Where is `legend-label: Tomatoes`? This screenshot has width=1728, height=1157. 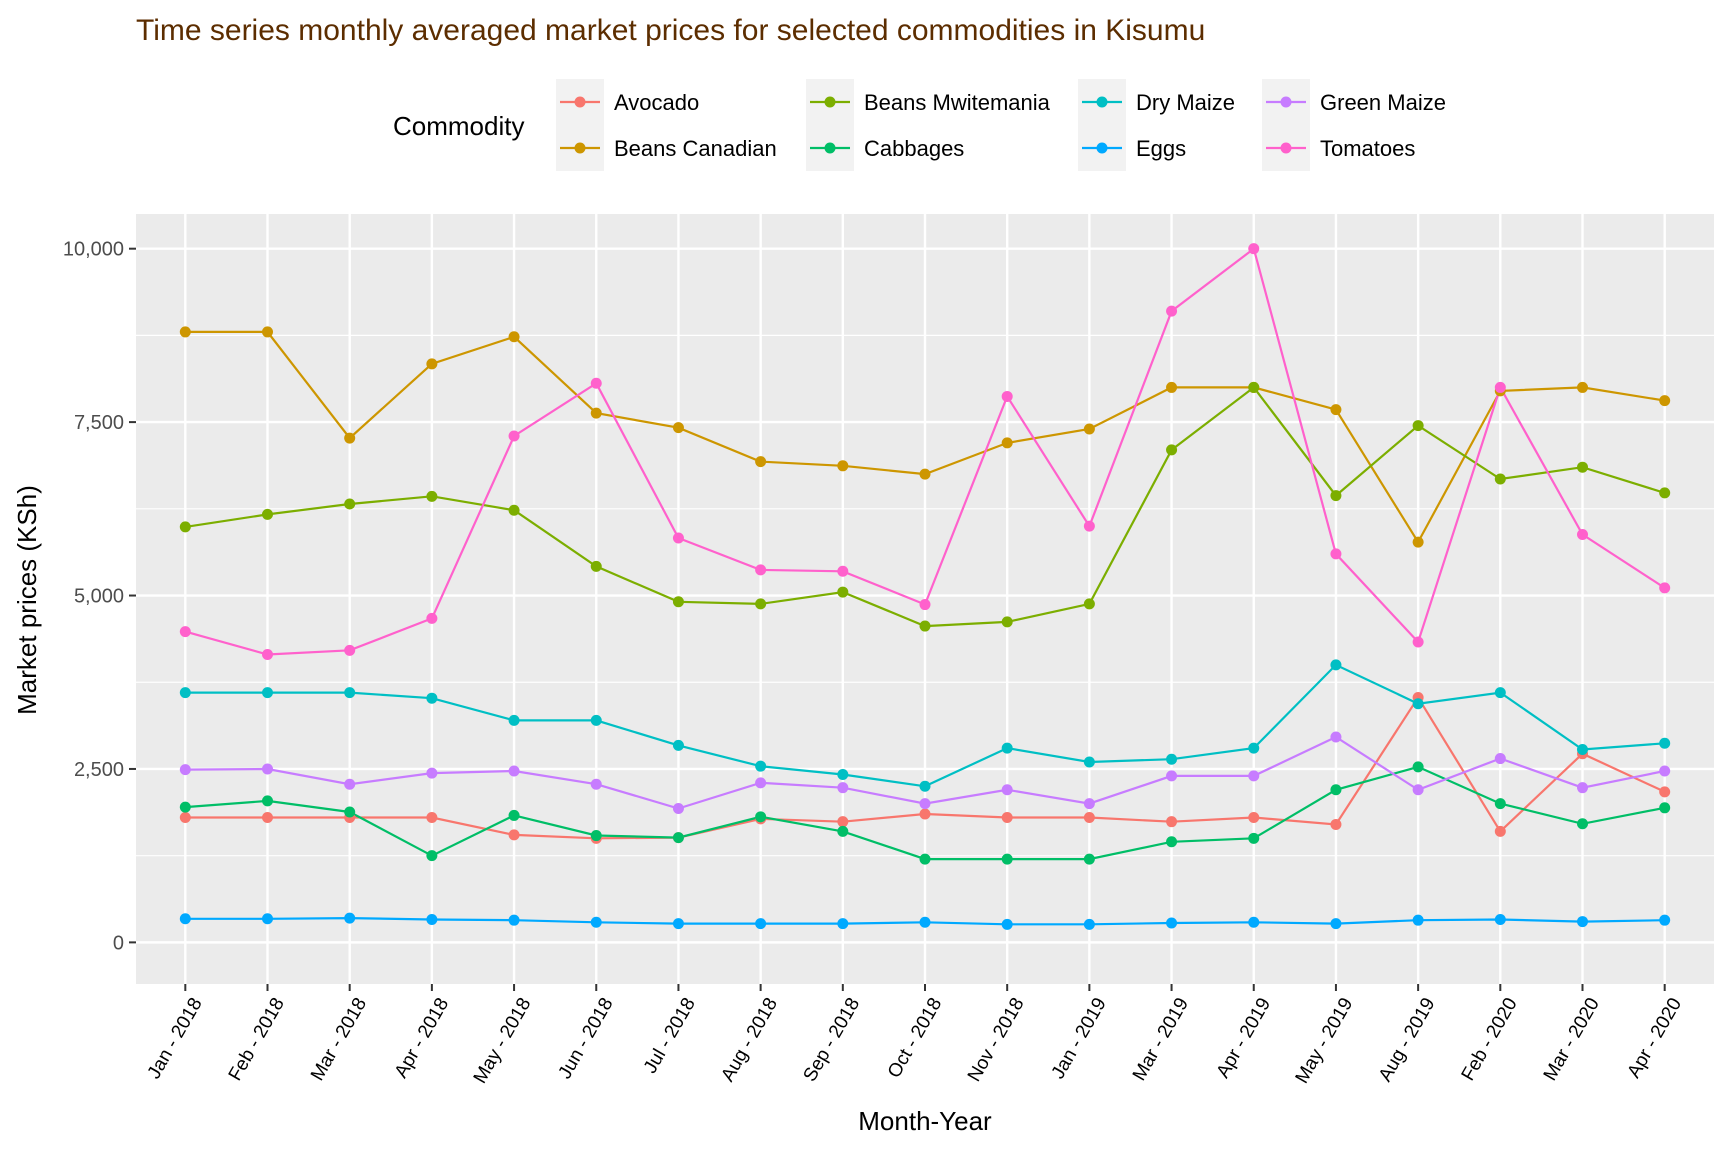
legend-label: Tomatoes is located at coordinates (1367, 148).